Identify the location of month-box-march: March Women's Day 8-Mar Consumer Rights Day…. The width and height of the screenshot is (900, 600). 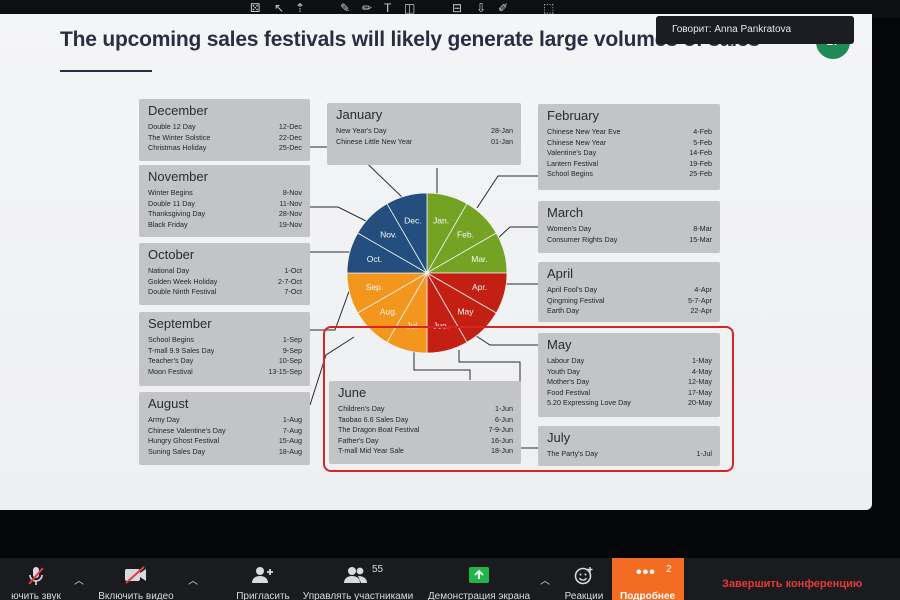
(629, 227).